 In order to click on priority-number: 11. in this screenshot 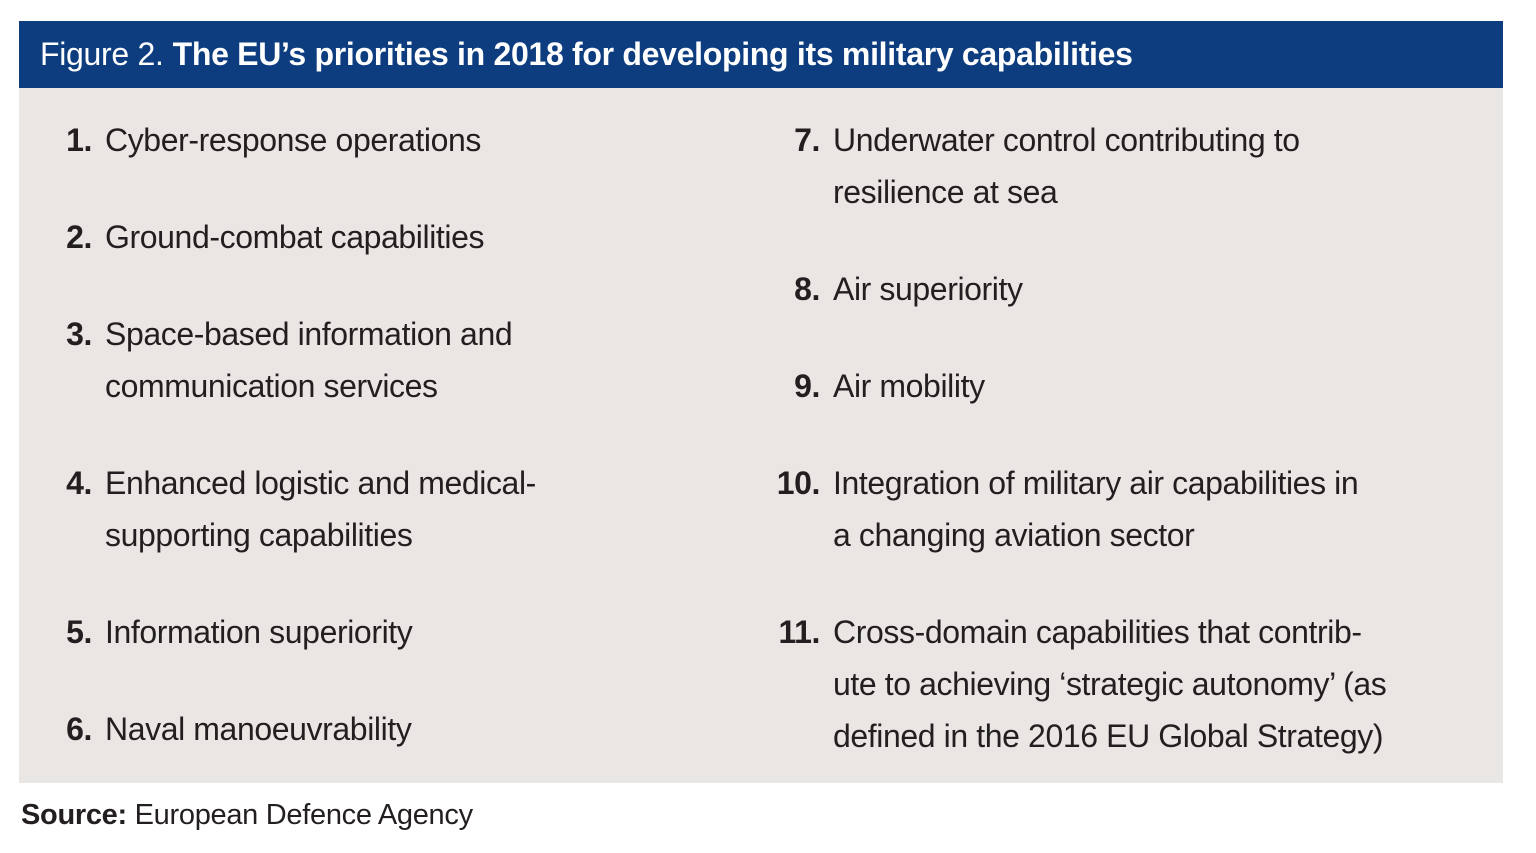, I will do `click(799, 632)`.